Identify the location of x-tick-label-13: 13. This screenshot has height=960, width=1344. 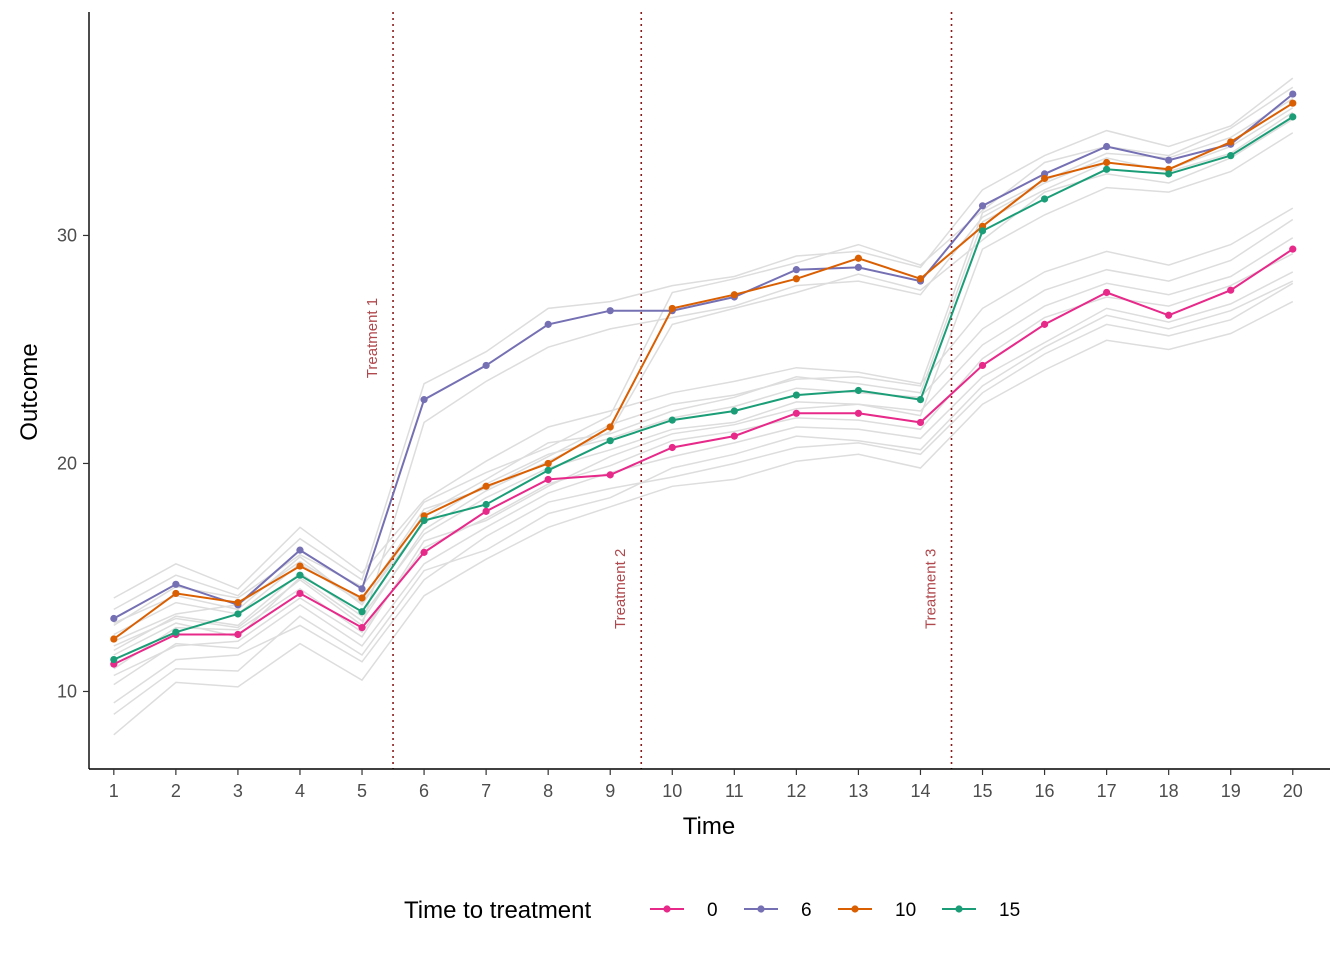
(858, 791).